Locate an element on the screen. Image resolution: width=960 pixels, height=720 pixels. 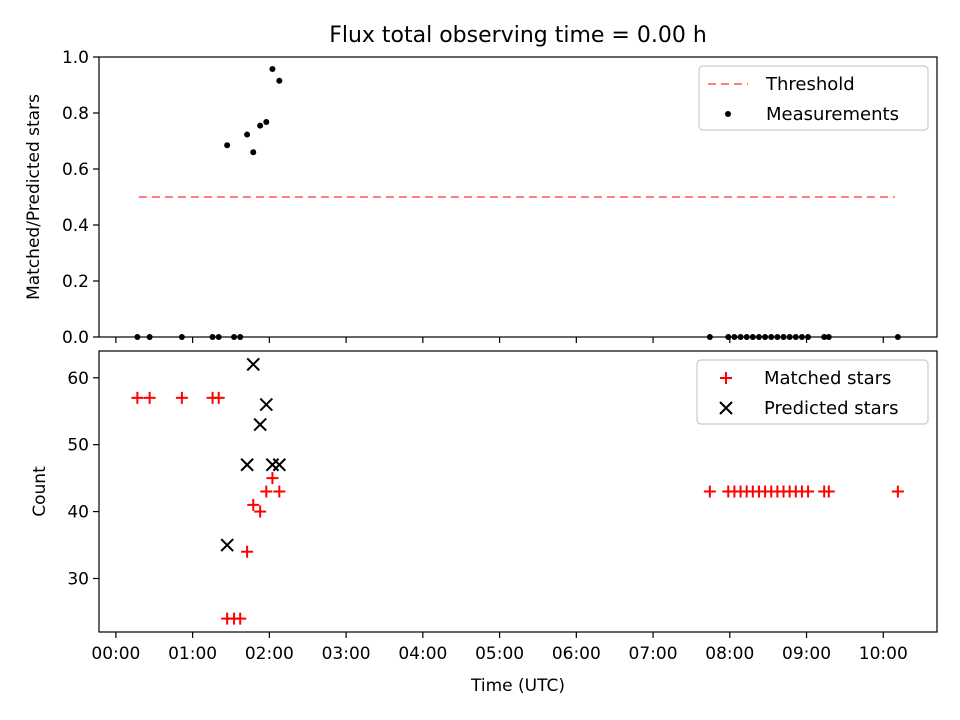
top-ytick-label: 0.0 is located at coordinates (75, 338).